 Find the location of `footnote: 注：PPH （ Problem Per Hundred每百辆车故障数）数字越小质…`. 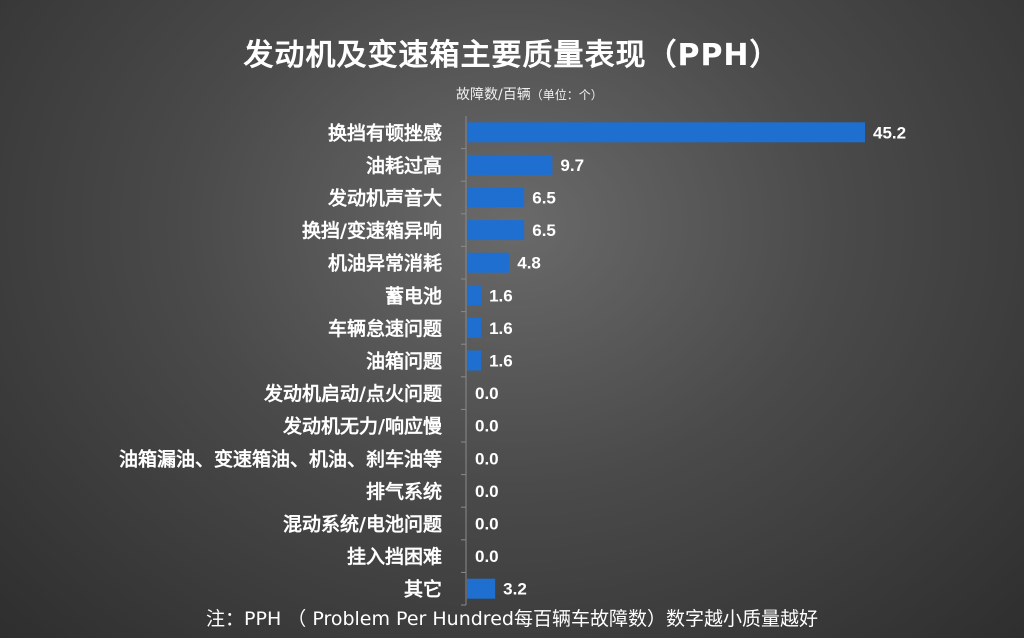

footnote: 注：PPH （ Problem Per Hundred每百辆车故障数）数字越小质… is located at coordinates (512, 619).